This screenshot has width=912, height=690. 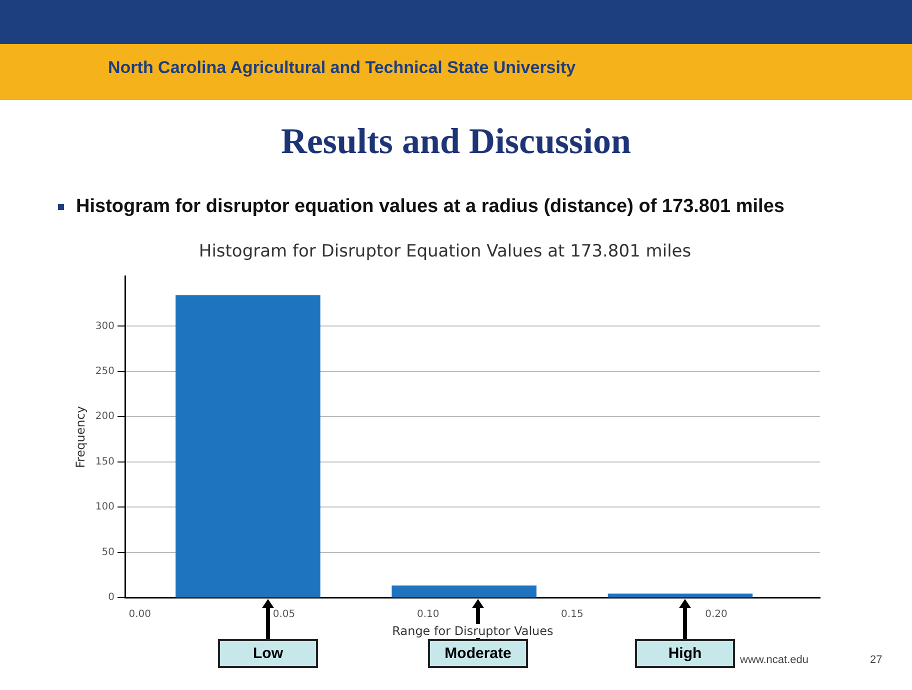 What do you see at coordinates (876, 660) in the screenshot?
I see `text: 27` at bounding box center [876, 660].